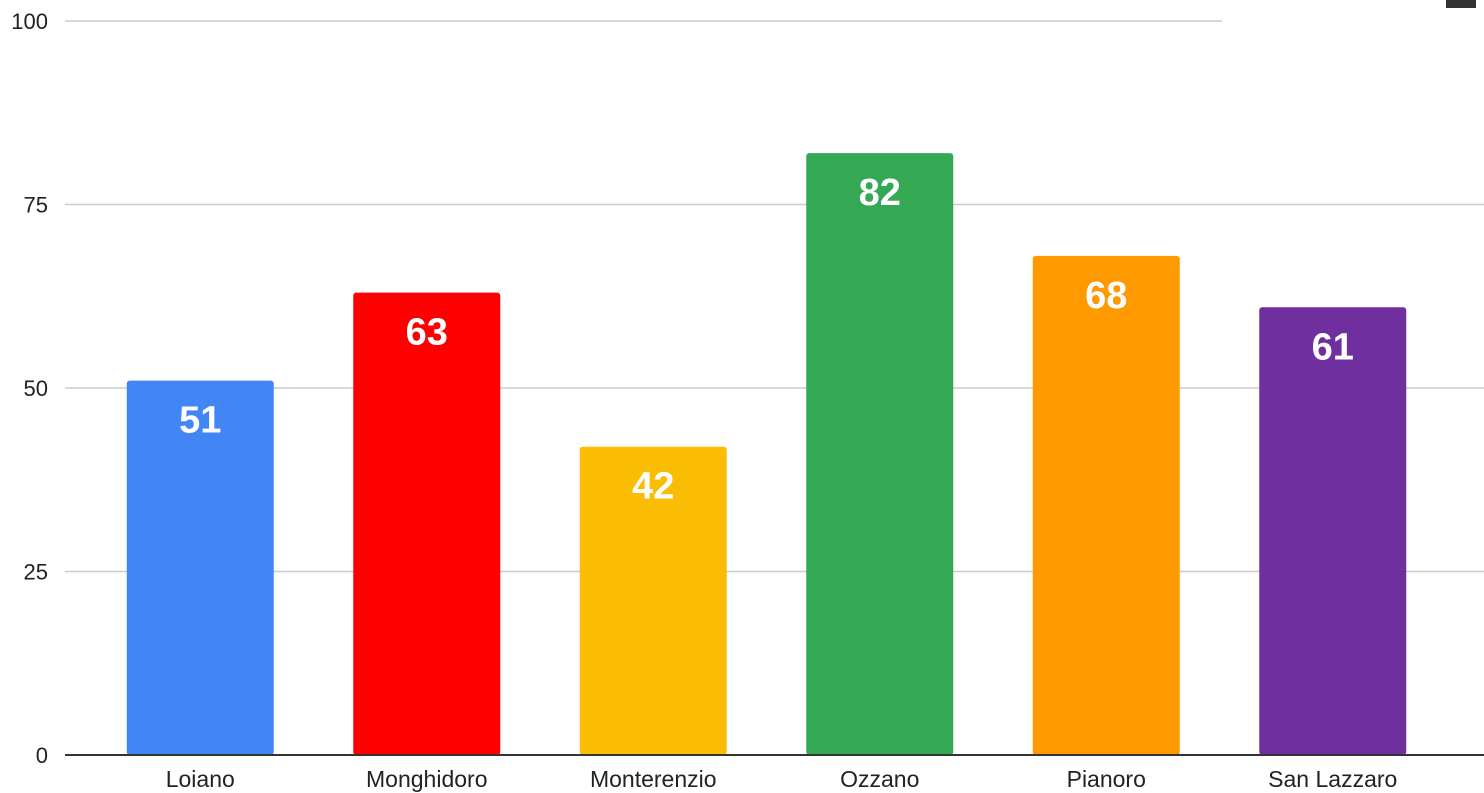  Describe the element at coordinates (1333, 531) in the screenshot. I see `bar-san-lazzaro` at that location.